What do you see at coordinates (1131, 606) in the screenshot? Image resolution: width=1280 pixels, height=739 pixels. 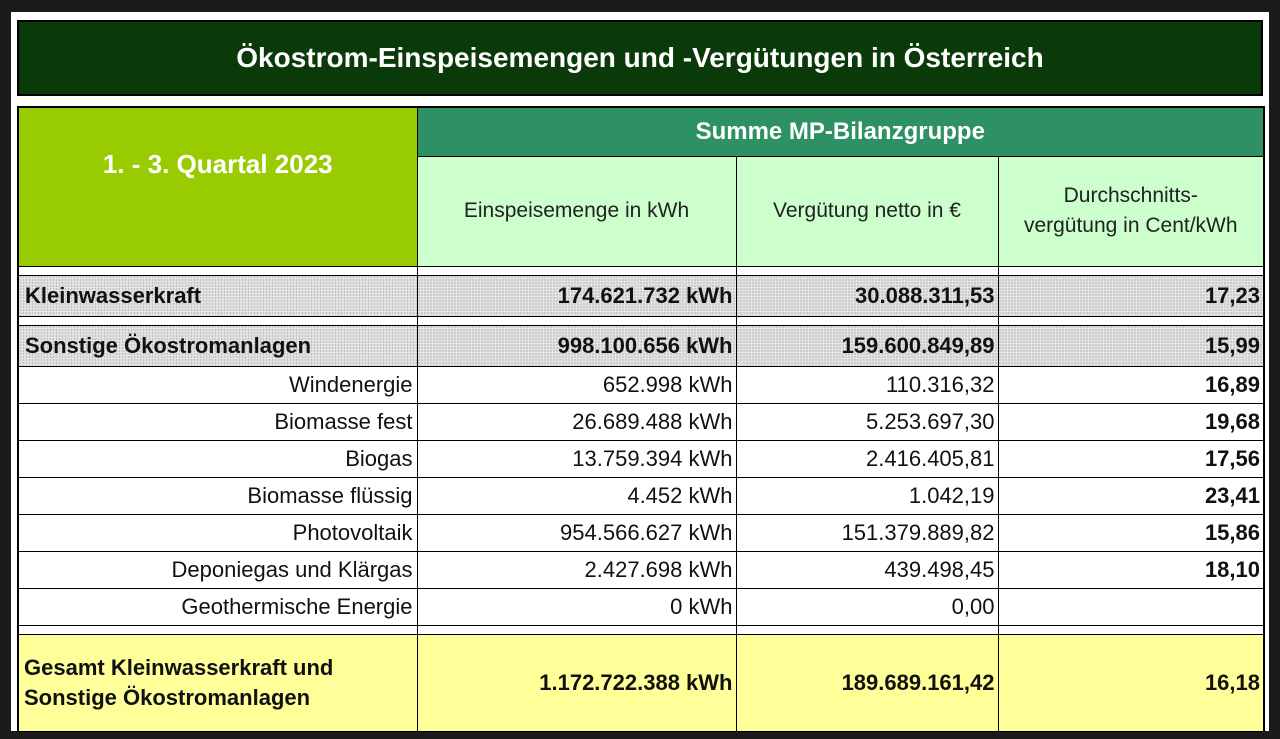 I see `average-cell` at bounding box center [1131, 606].